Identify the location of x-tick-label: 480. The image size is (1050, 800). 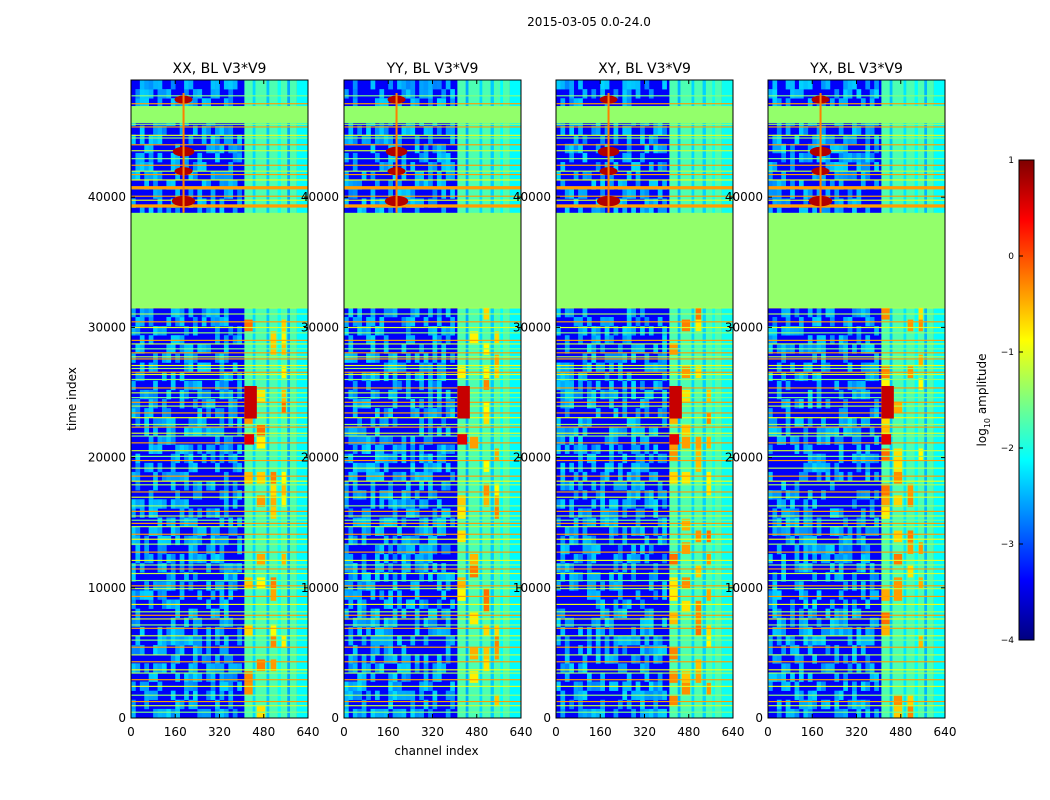
(263, 732).